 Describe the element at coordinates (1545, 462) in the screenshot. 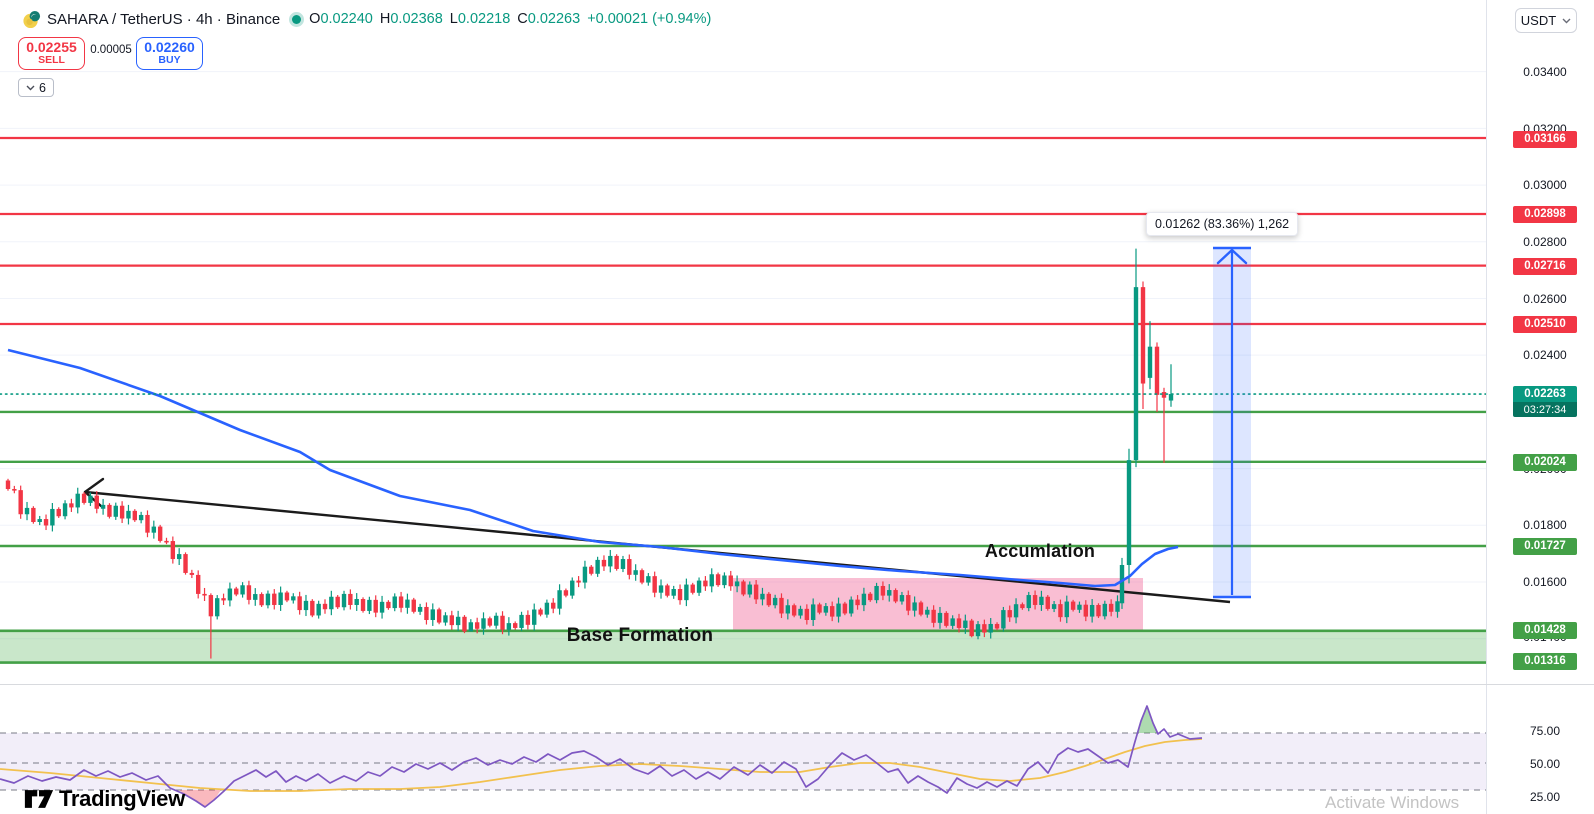

I see `support-price-badge: 0.02024` at that location.